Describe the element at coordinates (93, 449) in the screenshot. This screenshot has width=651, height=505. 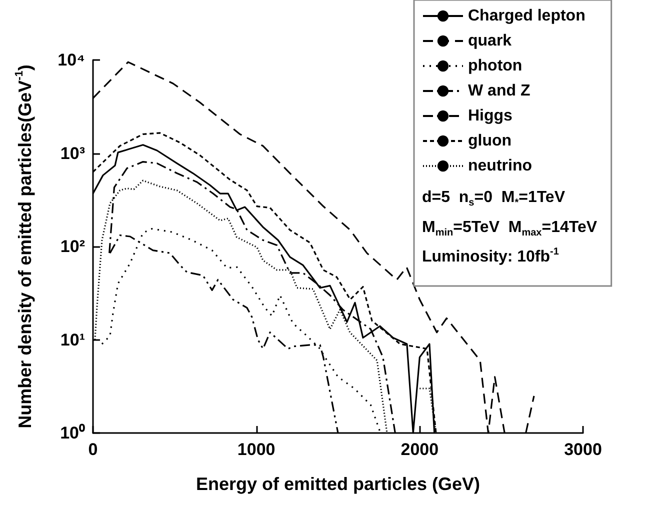
I see `x-tick-label: 0` at that location.